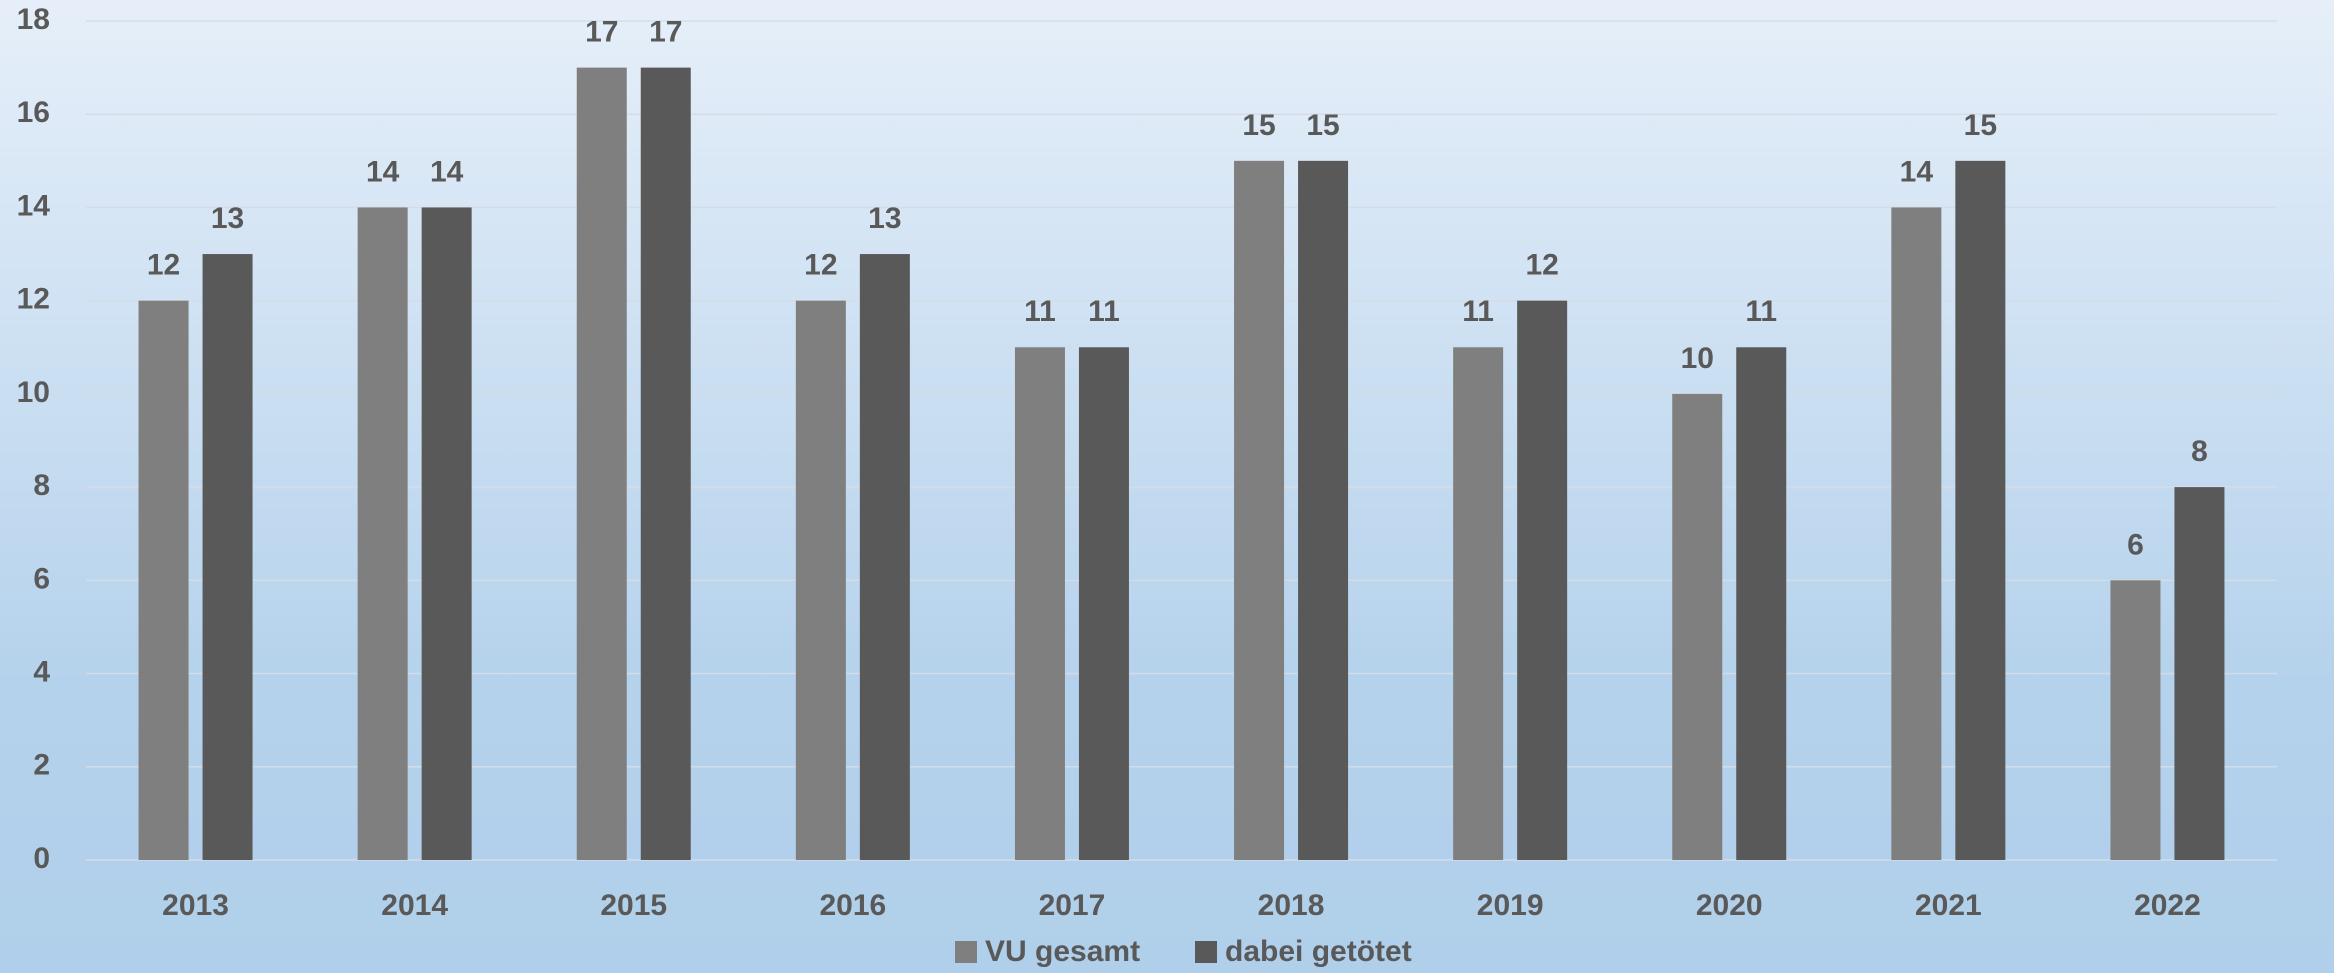 Image resolution: width=2334 pixels, height=973 pixels. Describe the element at coordinates (1318, 951) in the screenshot. I see `legend-label: dabei getötet` at that location.